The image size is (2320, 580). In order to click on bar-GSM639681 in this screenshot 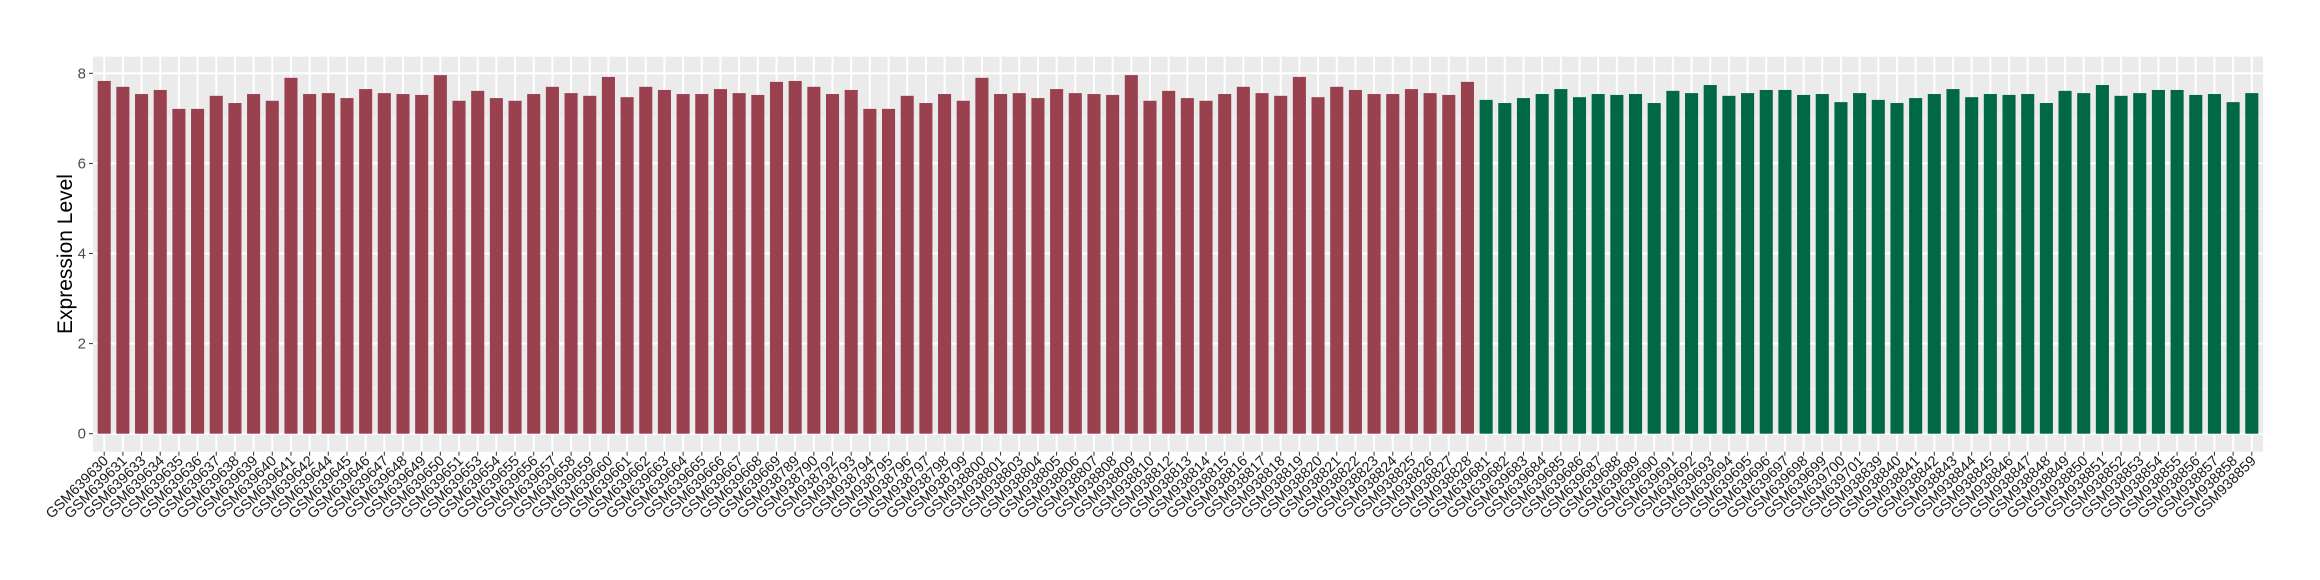, I will do `click(1486, 266)`.